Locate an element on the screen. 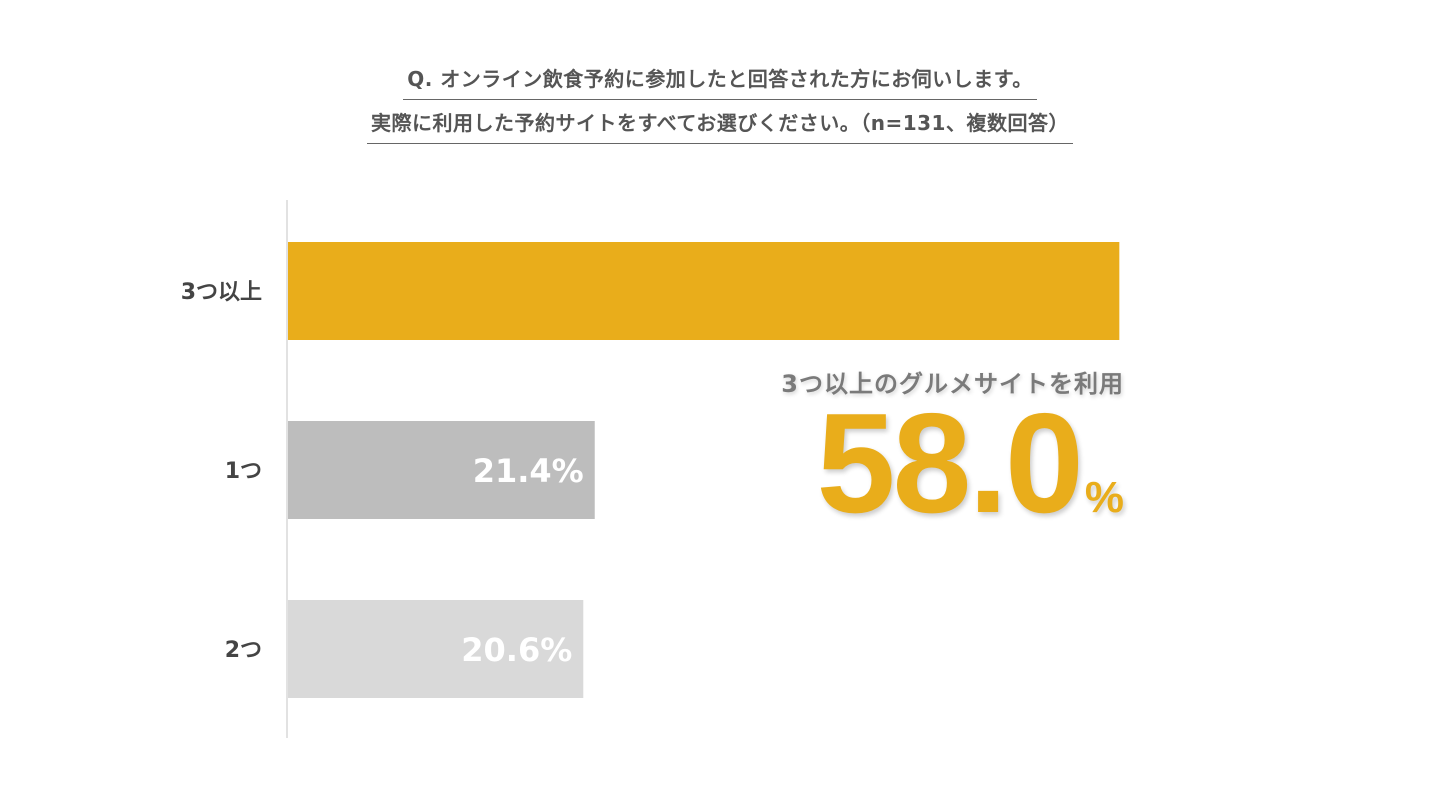  category-label-2: 1つ is located at coordinates (243, 471).